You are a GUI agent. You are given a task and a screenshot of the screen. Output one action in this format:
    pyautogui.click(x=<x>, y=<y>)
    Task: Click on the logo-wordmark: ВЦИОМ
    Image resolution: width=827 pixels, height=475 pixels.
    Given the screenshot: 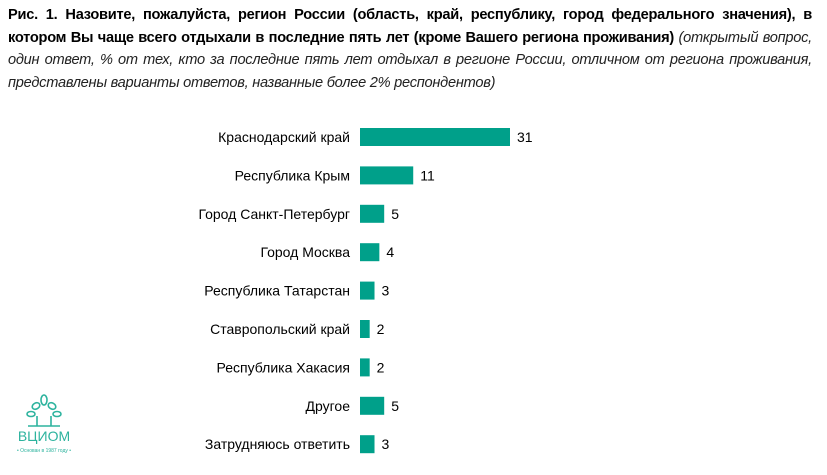 What is the action you would take?
    pyautogui.click(x=44, y=436)
    